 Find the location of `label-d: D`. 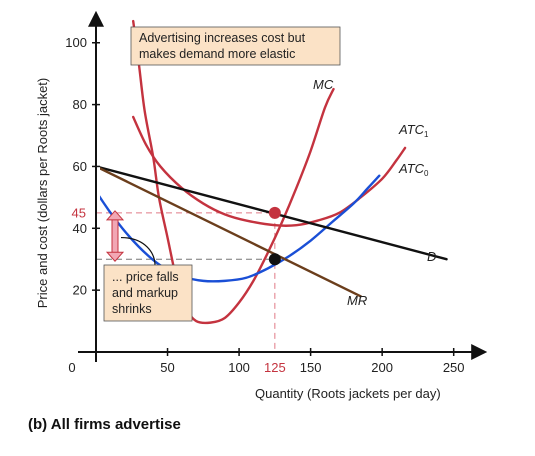

label-d: D is located at coordinates (431, 256).